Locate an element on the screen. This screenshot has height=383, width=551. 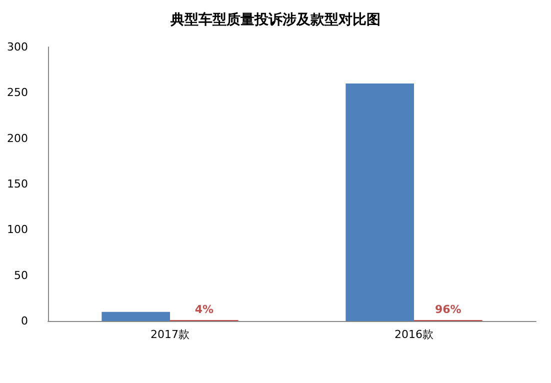
y-tick-label: 50 is located at coordinates (21, 275).